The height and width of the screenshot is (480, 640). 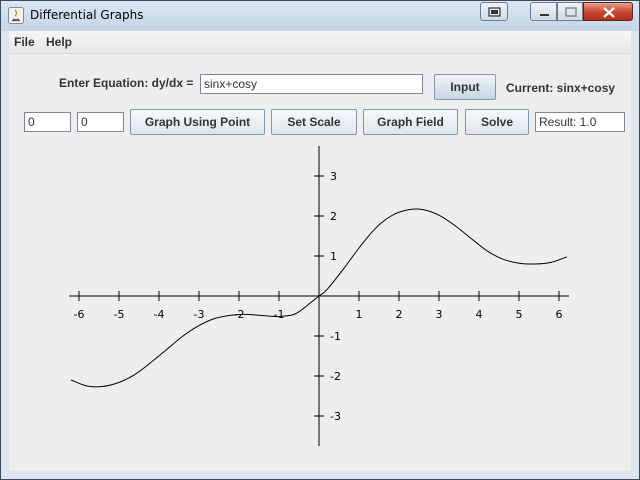 What do you see at coordinates (580, 122) in the screenshot?
I see `result-field: Result: 1.0` at bounding box center [580, 122].